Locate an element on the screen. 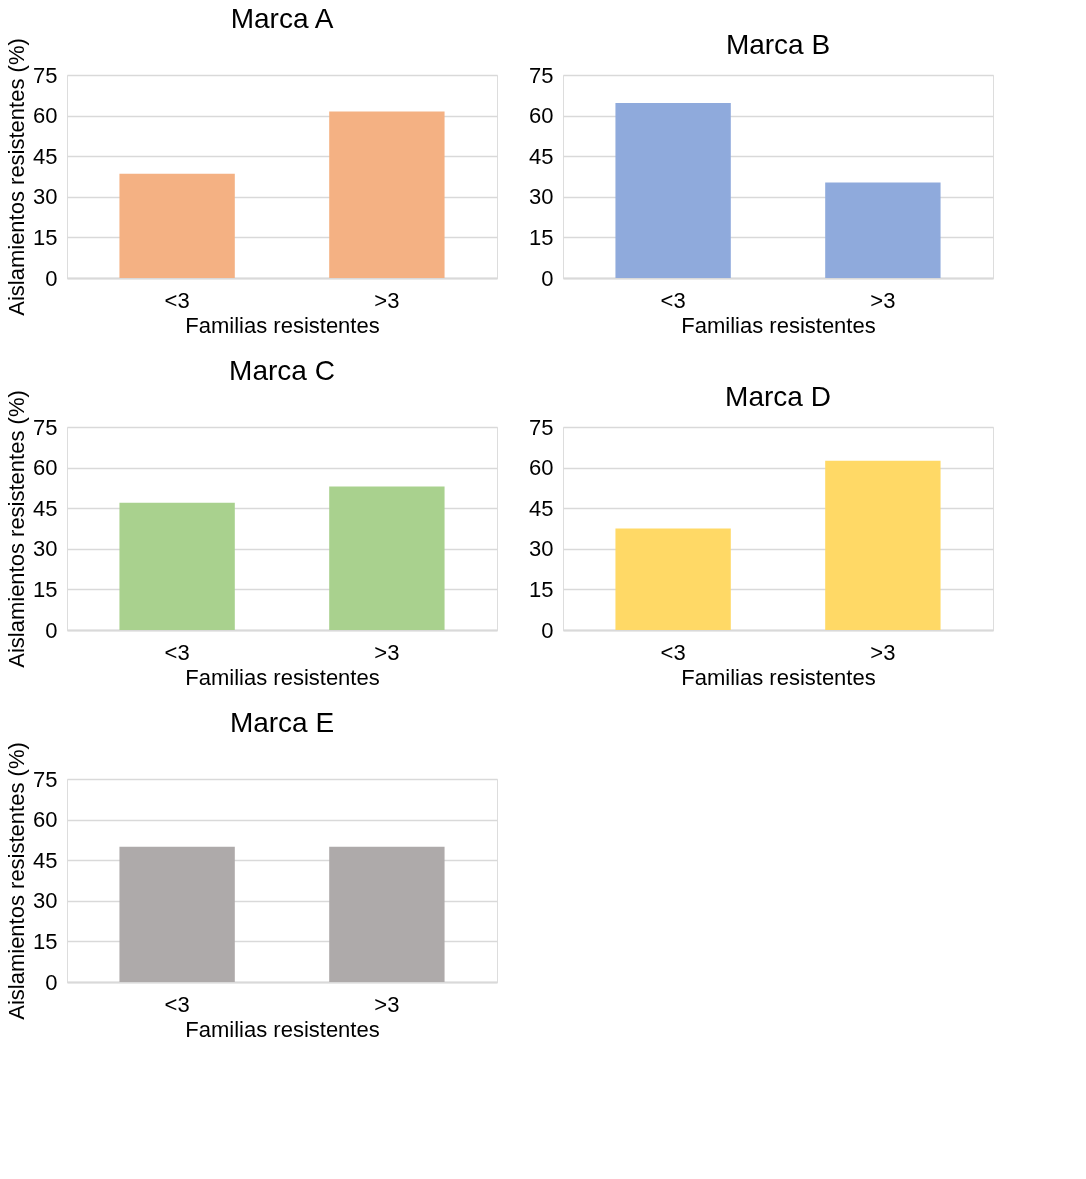  chart-title: Marca D is located at coordinates (778, 396).